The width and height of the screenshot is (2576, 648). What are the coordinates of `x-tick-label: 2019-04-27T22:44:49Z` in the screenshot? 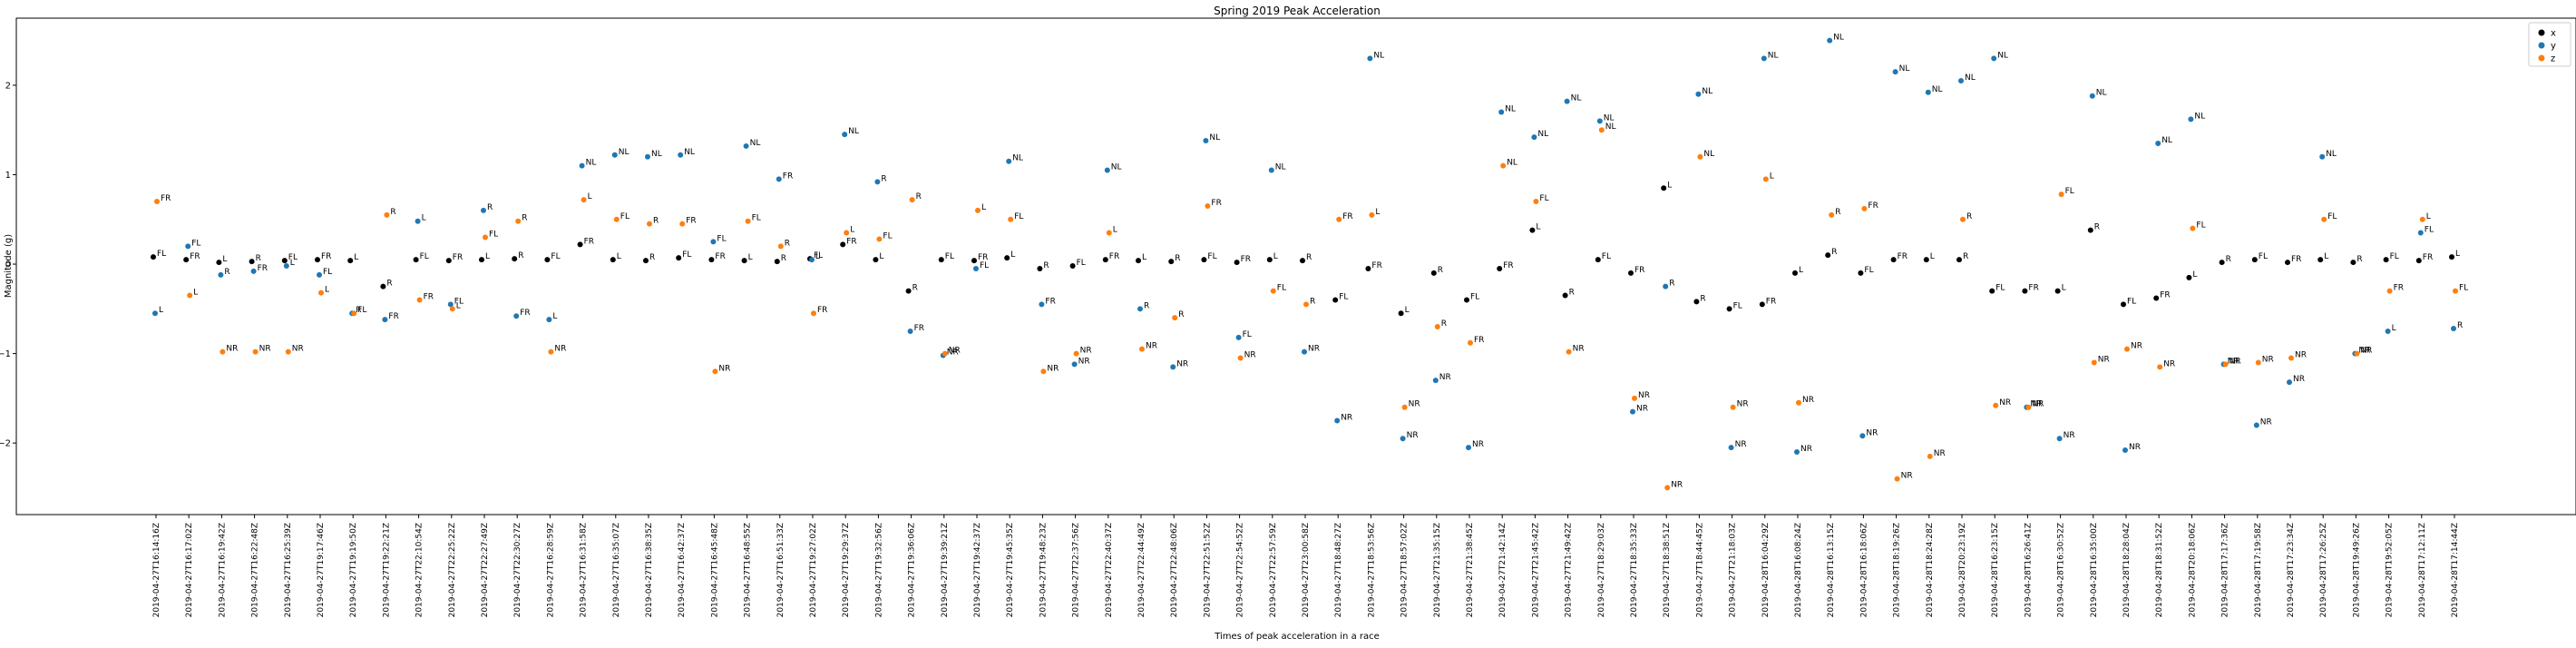 It's located at (1142, 570).